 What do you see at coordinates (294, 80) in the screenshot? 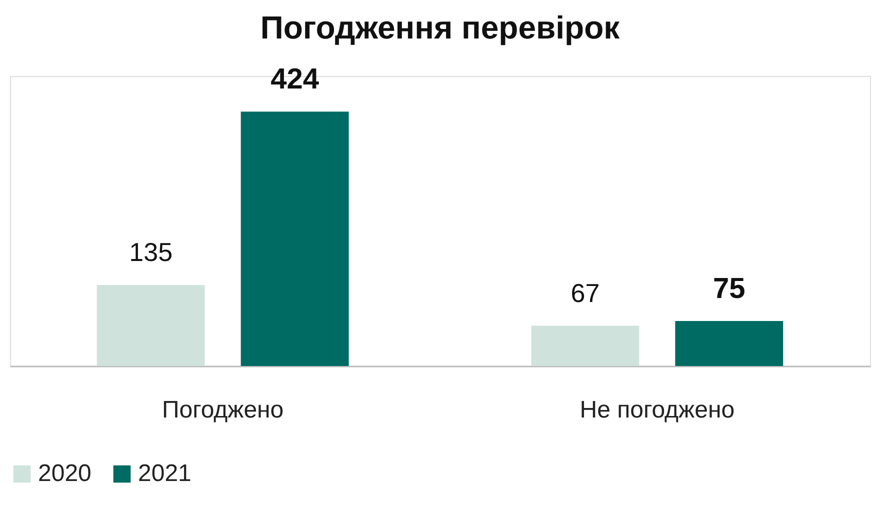
I see `data-label: 424` at bounding box center [294, 80].